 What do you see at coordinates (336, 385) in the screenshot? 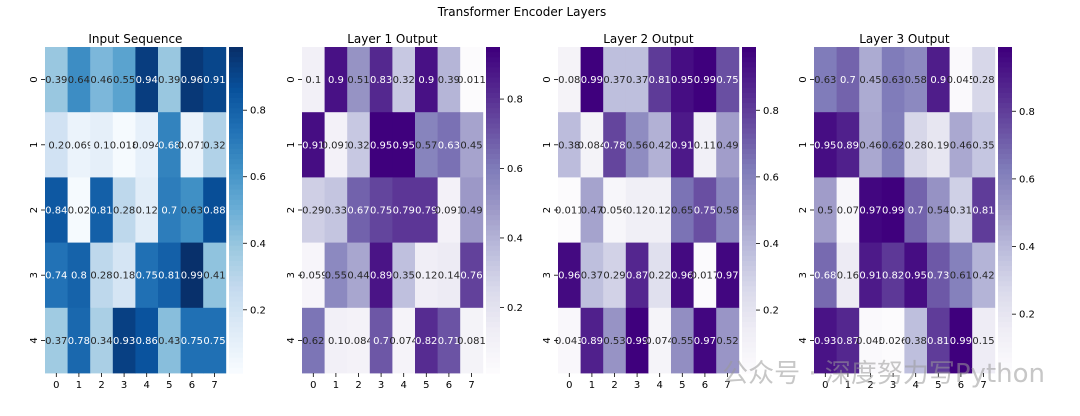
I see `x-tick-label: 1` at bounding box center [336, 385].